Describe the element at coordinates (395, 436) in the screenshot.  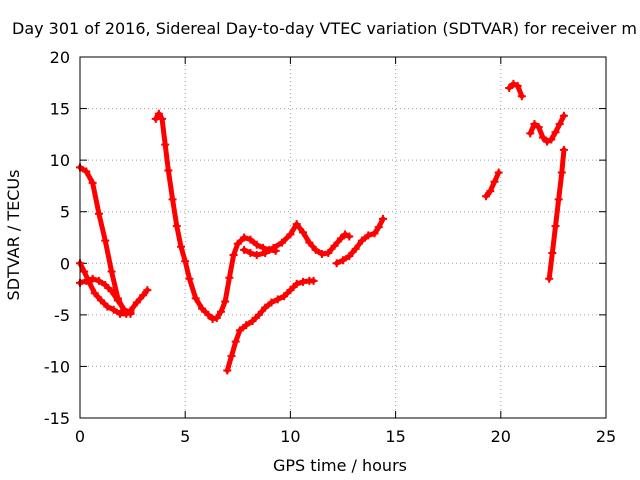
I see `x-tick-label: 15` at that location.